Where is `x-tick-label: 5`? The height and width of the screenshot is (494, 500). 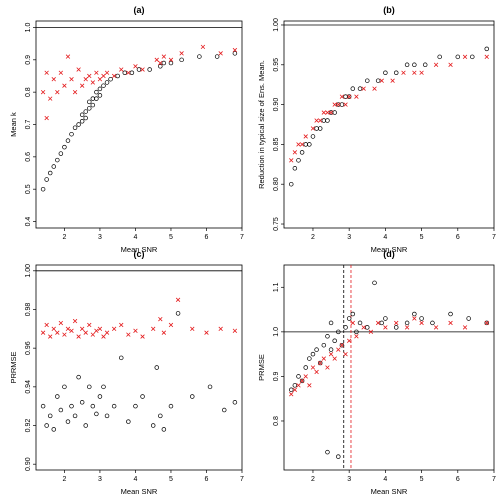 x-tick-label: 5 is located at coordinates (171, 479).